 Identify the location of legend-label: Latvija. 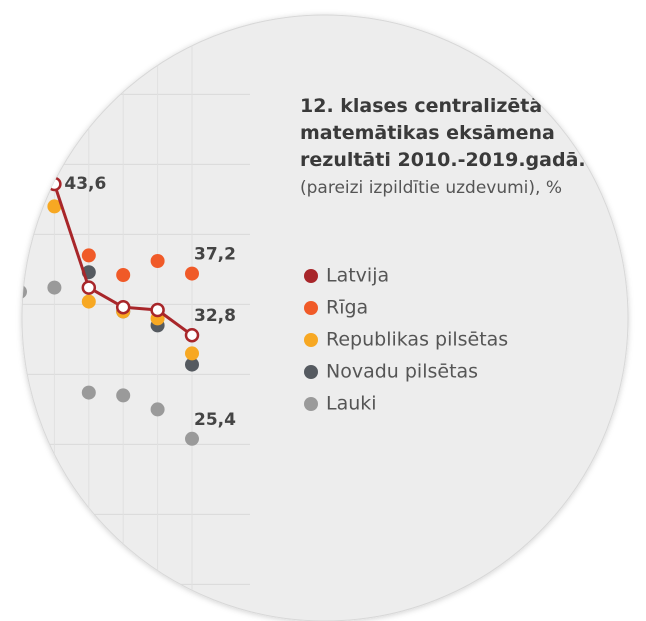
(357, 276).